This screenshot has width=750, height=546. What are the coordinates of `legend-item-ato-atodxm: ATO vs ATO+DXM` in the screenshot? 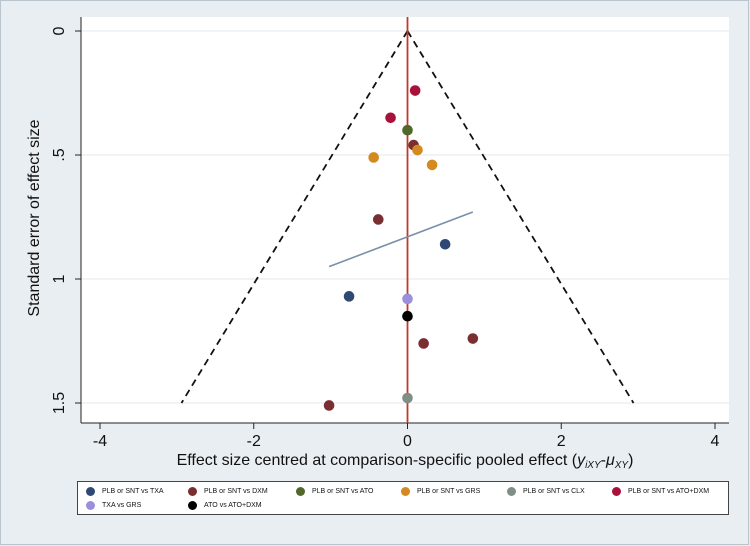 It's located at (225, 505).